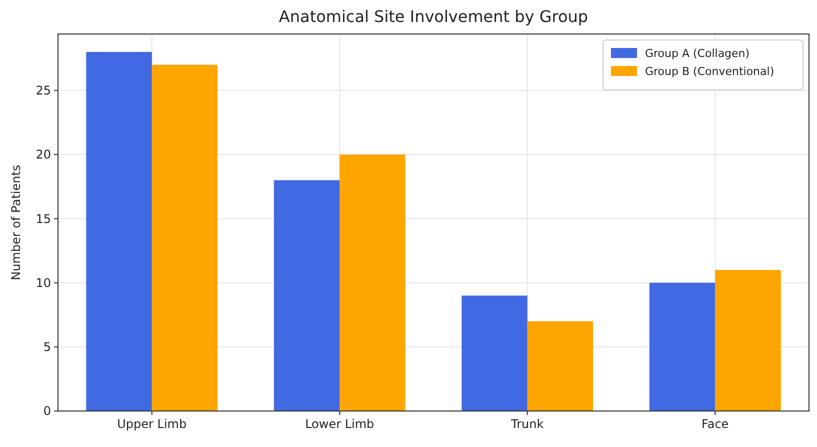 This screenshot has height=447, width=817. Describe the element at coordinates (433, 16) in the screenshot. I see `chart-title: Anatomical Site Involvement by Group` at that location.